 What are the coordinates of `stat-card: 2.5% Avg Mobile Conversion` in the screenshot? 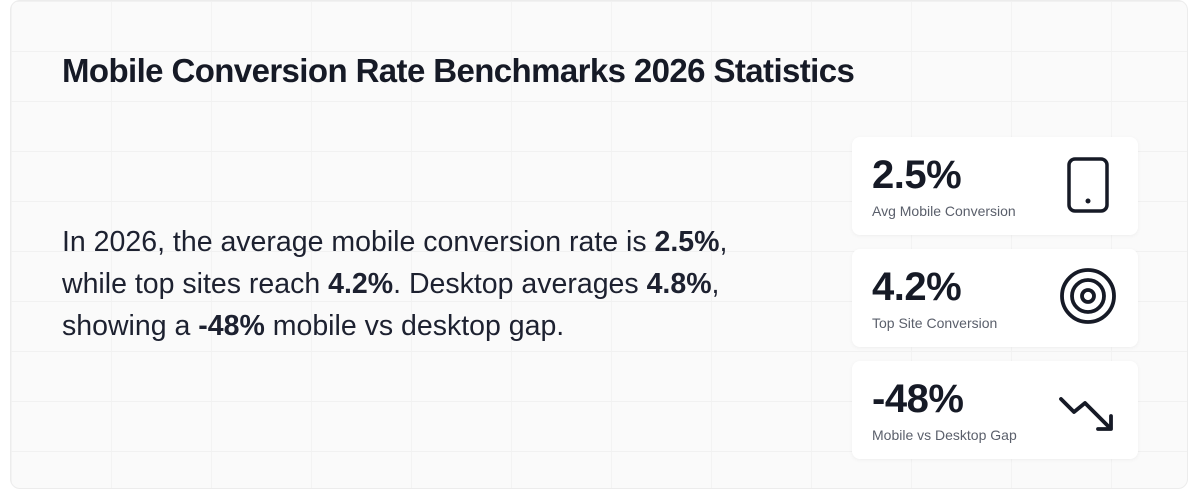 It's located at (995, 186).